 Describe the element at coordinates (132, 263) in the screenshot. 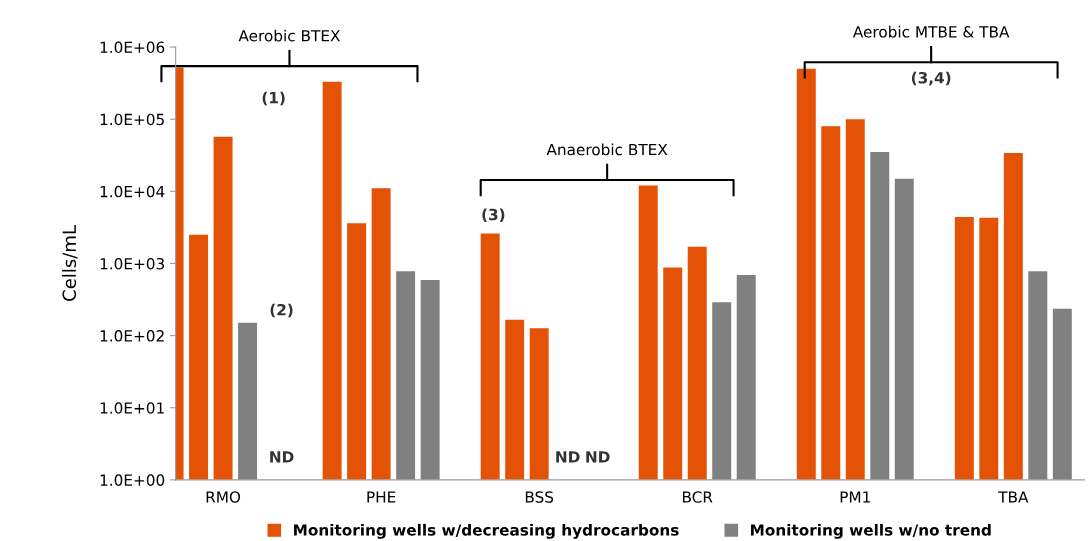

I see `y-tick-label: 1.0E+03` at that location.